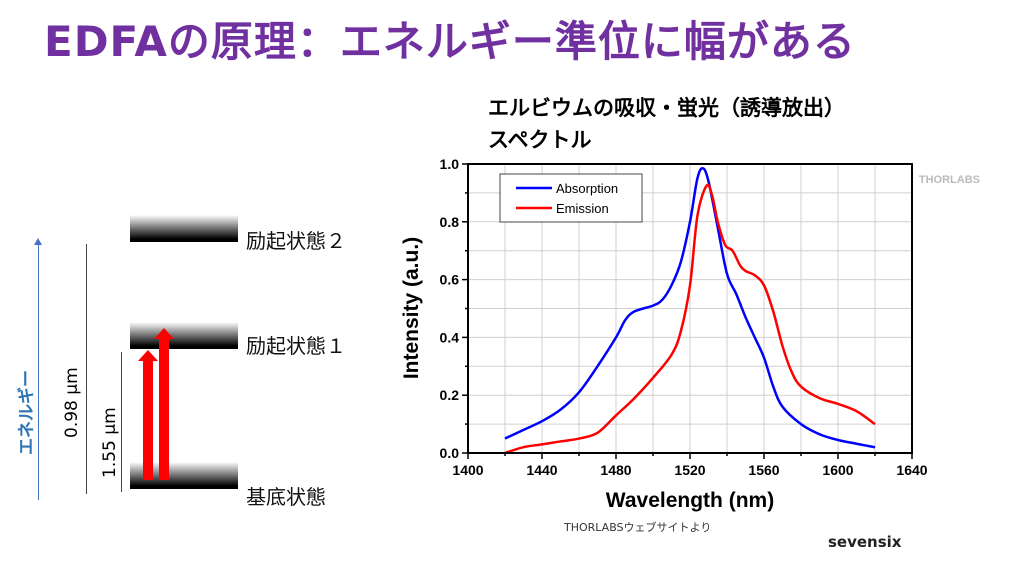 The width and height of the screenshot is (1024, 566). What do you see at coordinates (763, 470) in the screenshot?
I see `x-tick-label: 1560` at bounding box center [763, 470].